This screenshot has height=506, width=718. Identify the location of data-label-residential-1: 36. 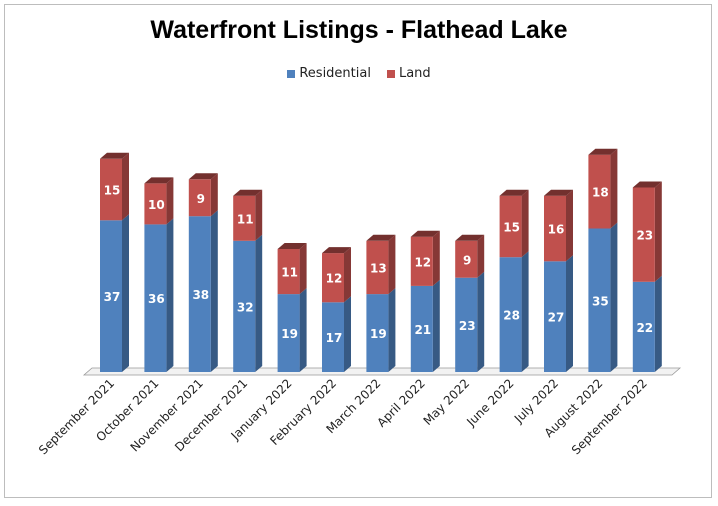
(156, 299).